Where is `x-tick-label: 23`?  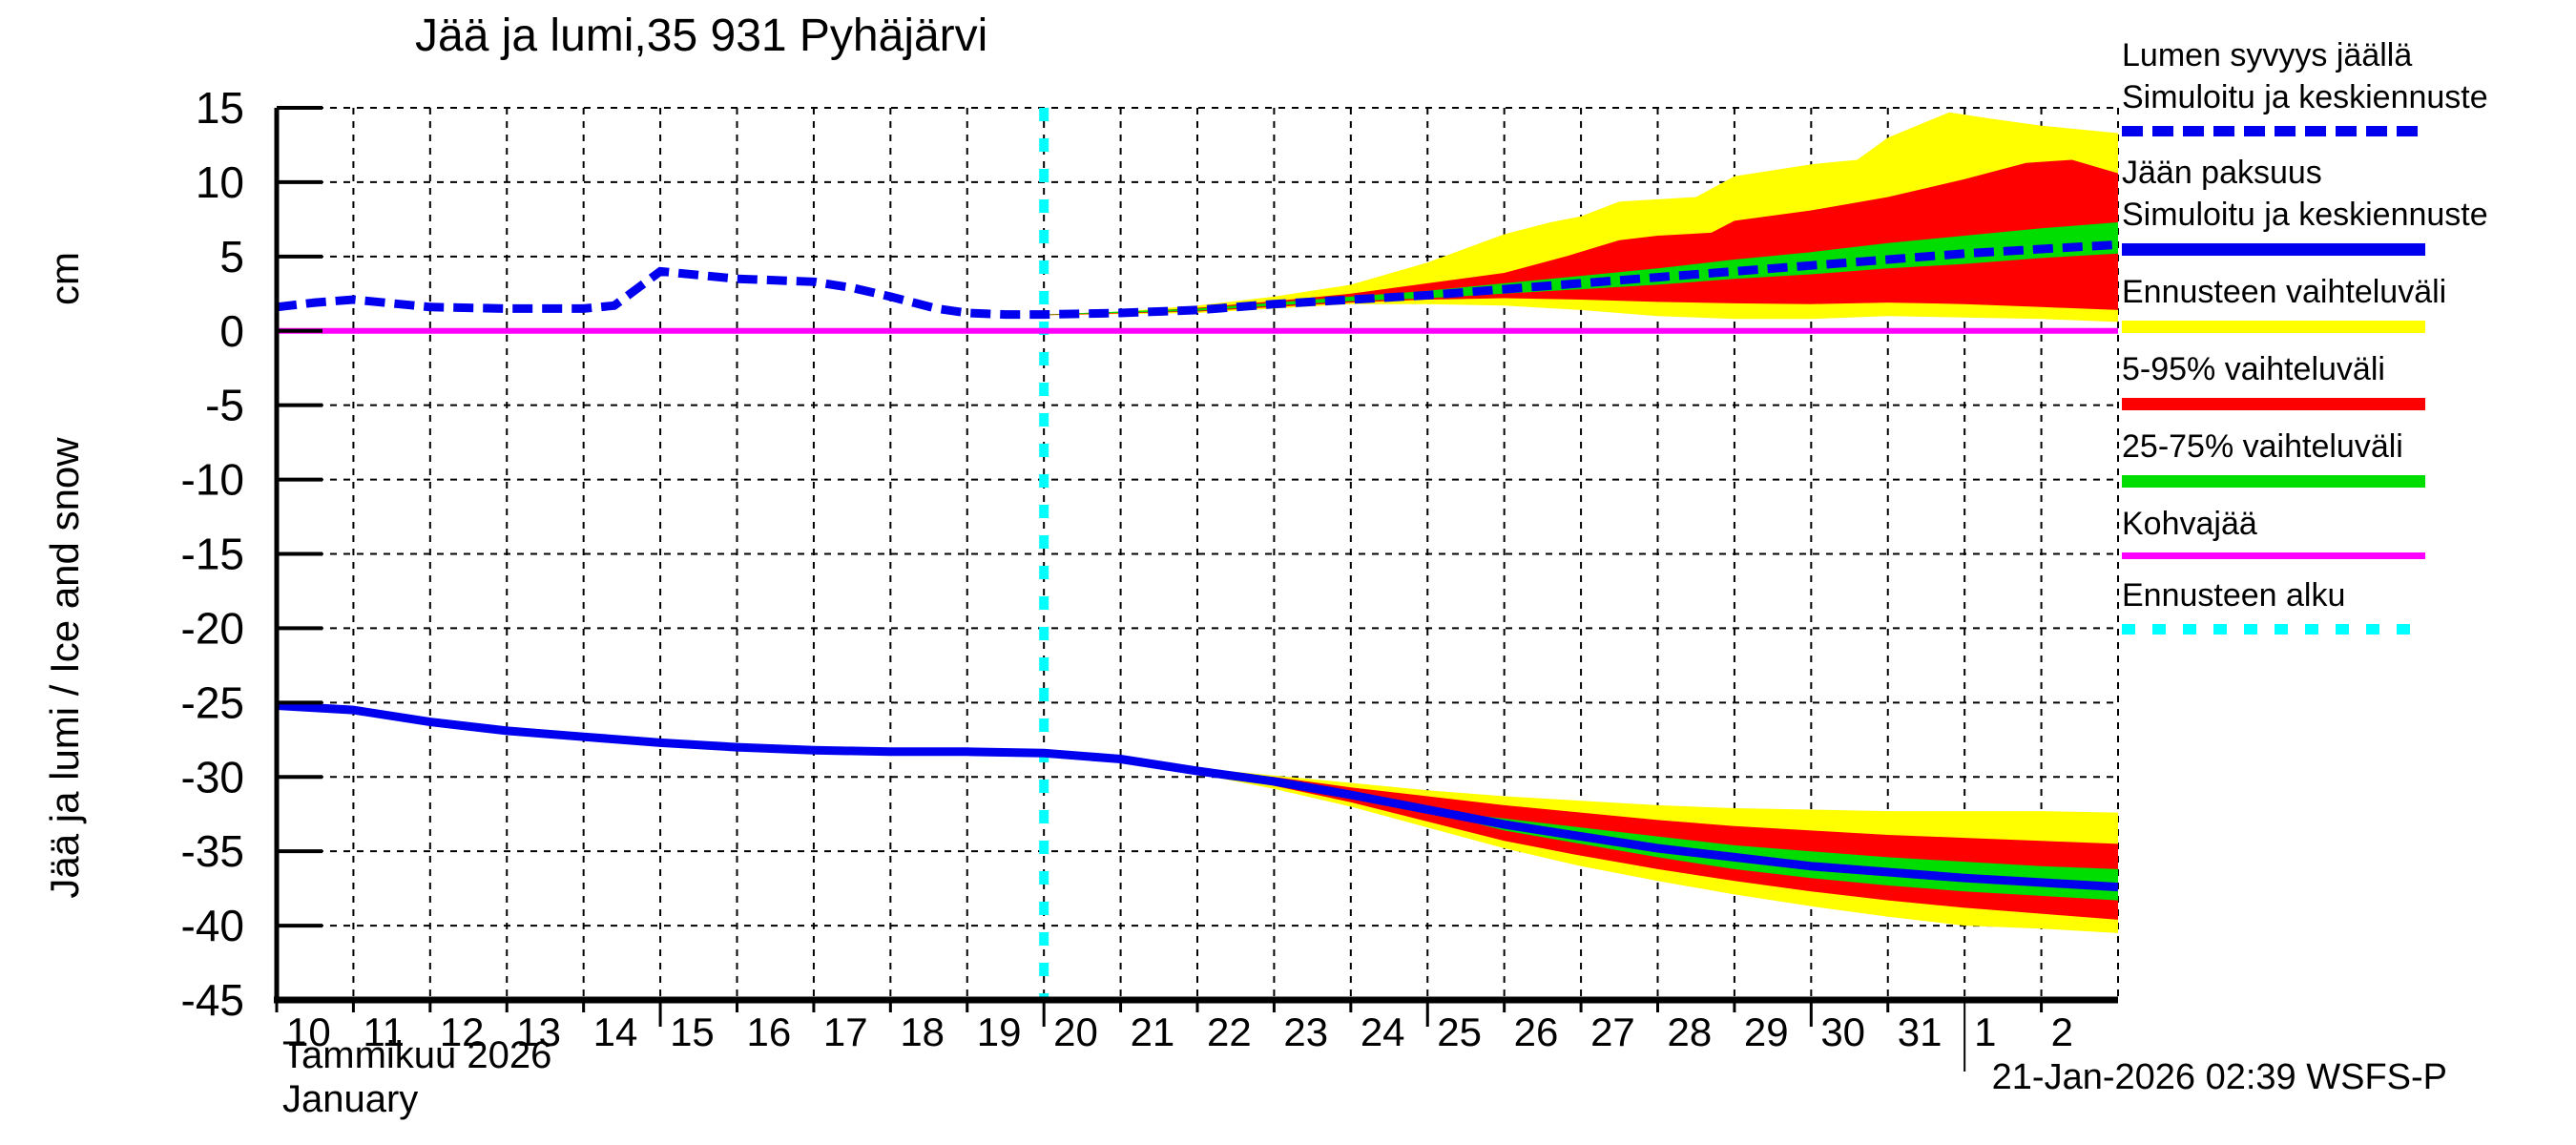
x-tick-label: 23 is located at coordinates (1305, 1032).